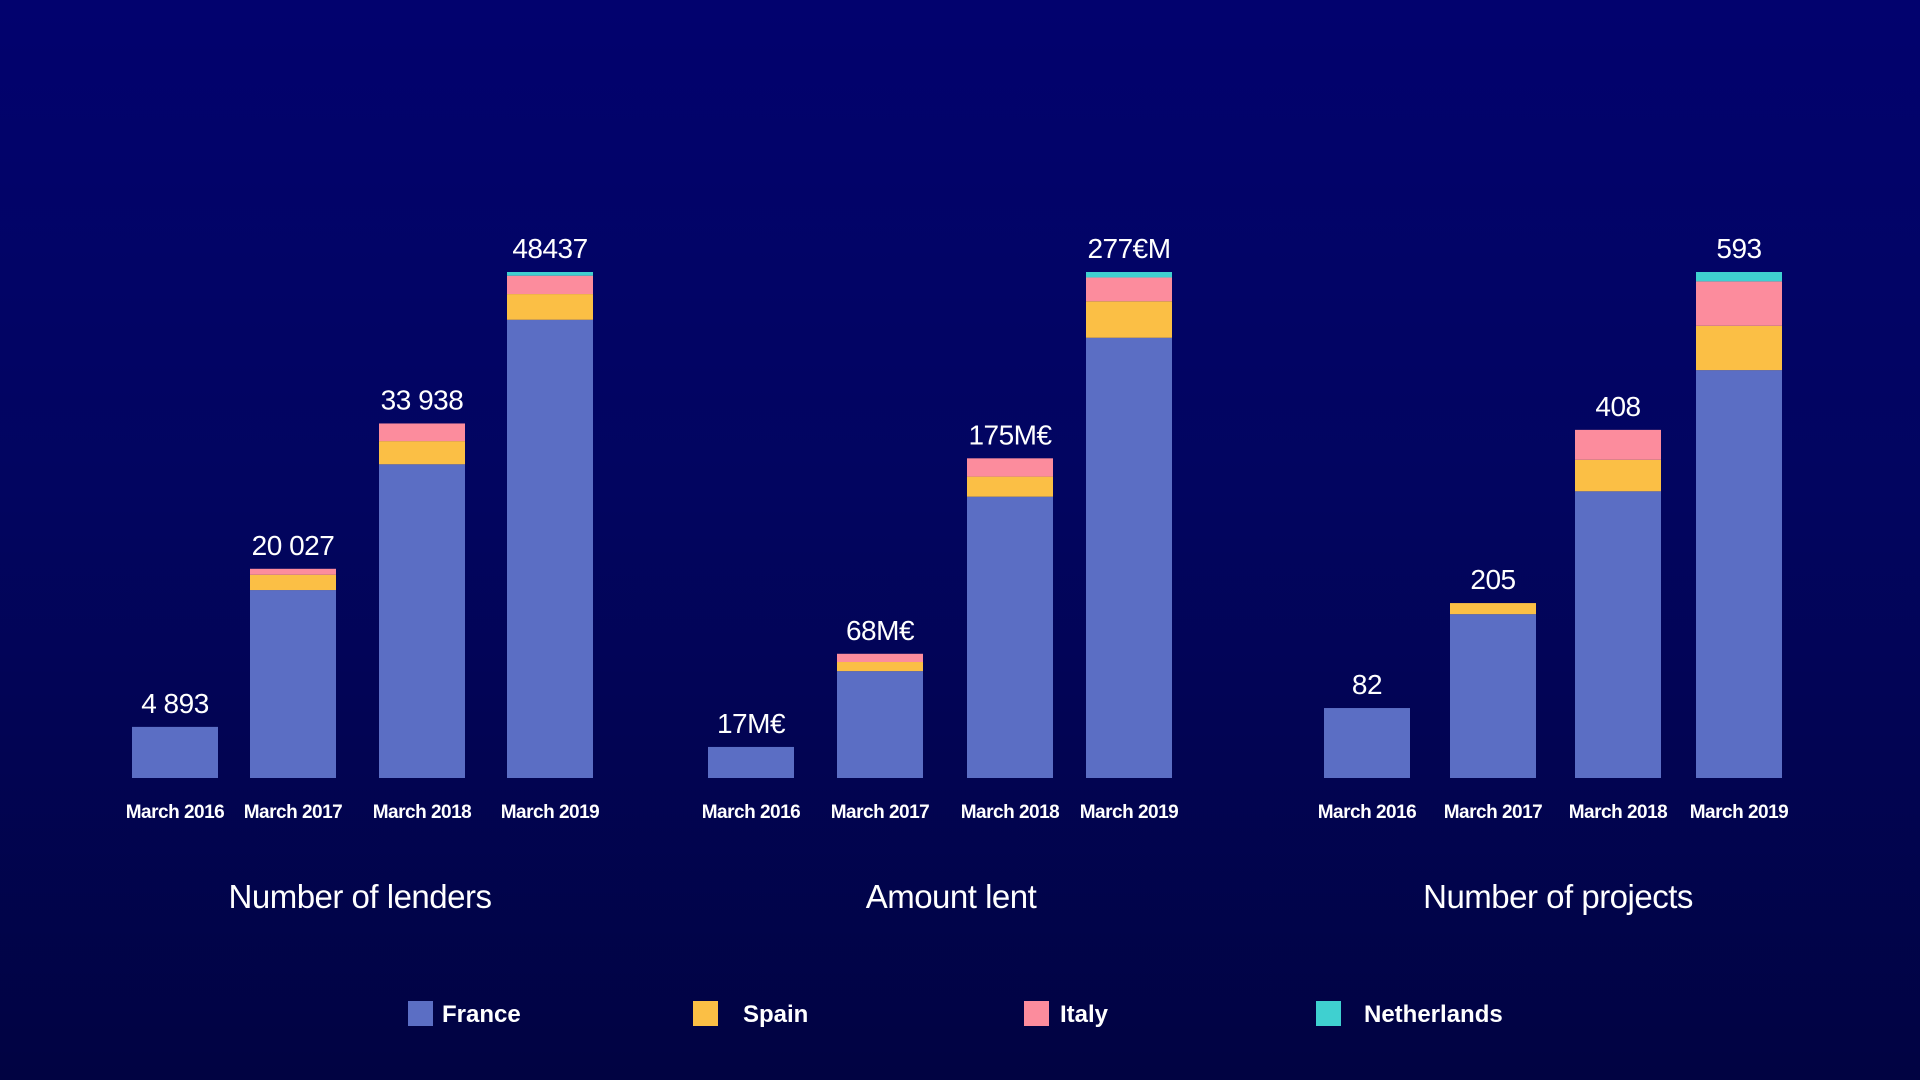  What do you see at coordinates (1128, 248) in the screenshot?
I see `total-label: 277€M` at bounding box center [1128, 248].